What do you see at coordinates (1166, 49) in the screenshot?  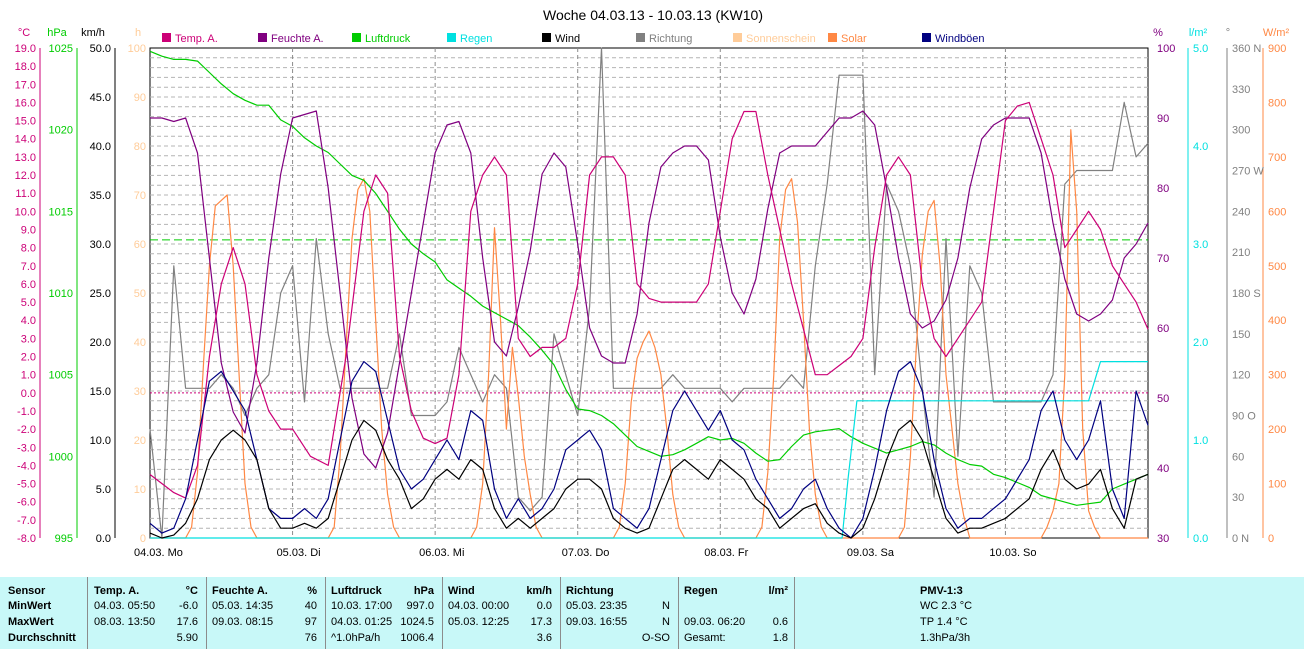 I see `axis-tick-humidity: 100` at bounding box center [1166, 49].